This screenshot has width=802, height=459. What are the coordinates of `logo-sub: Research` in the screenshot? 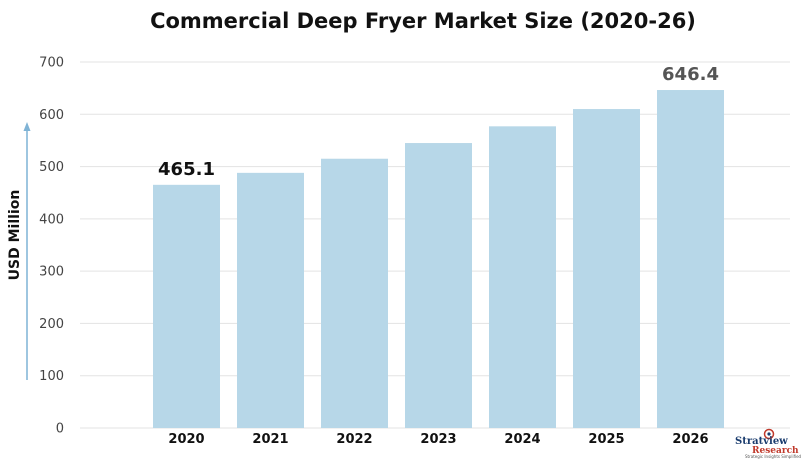 It's located at (775, 451).